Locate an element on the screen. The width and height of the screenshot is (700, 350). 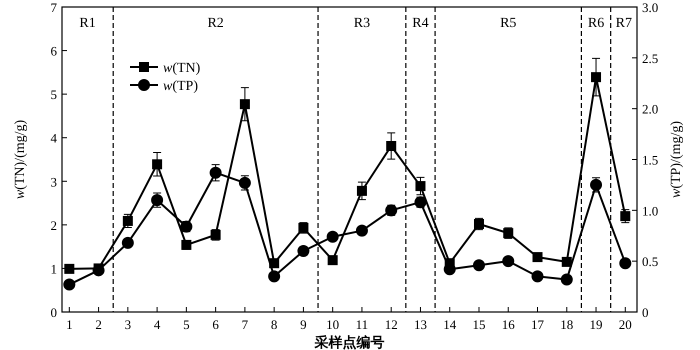
annotation: R4 is located at coordinates (420, 23).